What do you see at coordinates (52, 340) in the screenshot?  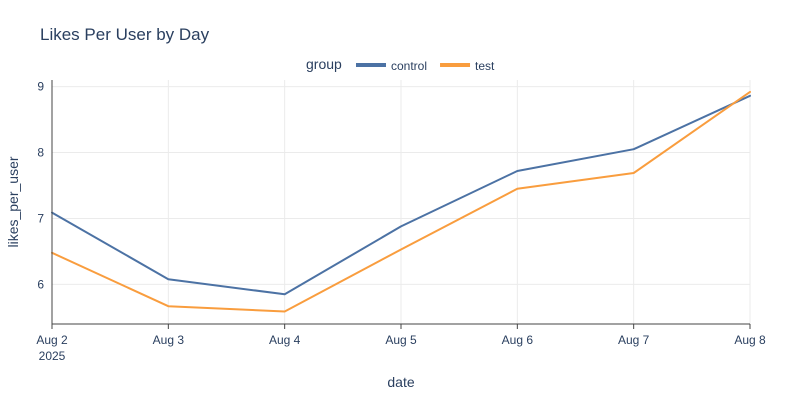 I see `x-tick-label: Aug 2` at bounding box center [52, 340].